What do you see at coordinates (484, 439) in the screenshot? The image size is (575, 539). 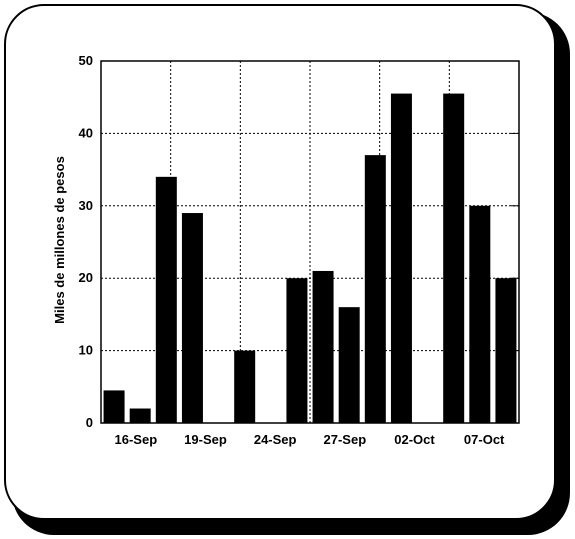 I see `x-tick-label: 07-Oct` at bounding box center [484, 439].